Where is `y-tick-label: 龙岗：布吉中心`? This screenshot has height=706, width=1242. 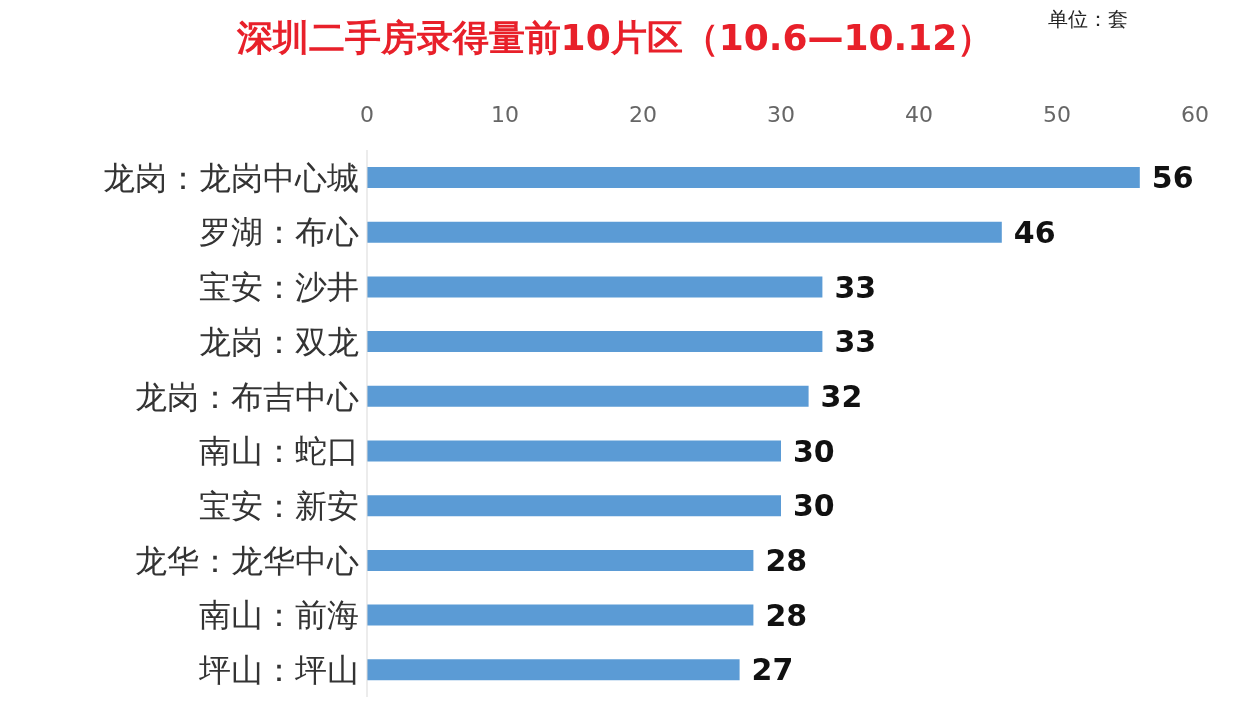 y-tick-label: 龙岗：布吉中心 is located at coordinates (247, 396).